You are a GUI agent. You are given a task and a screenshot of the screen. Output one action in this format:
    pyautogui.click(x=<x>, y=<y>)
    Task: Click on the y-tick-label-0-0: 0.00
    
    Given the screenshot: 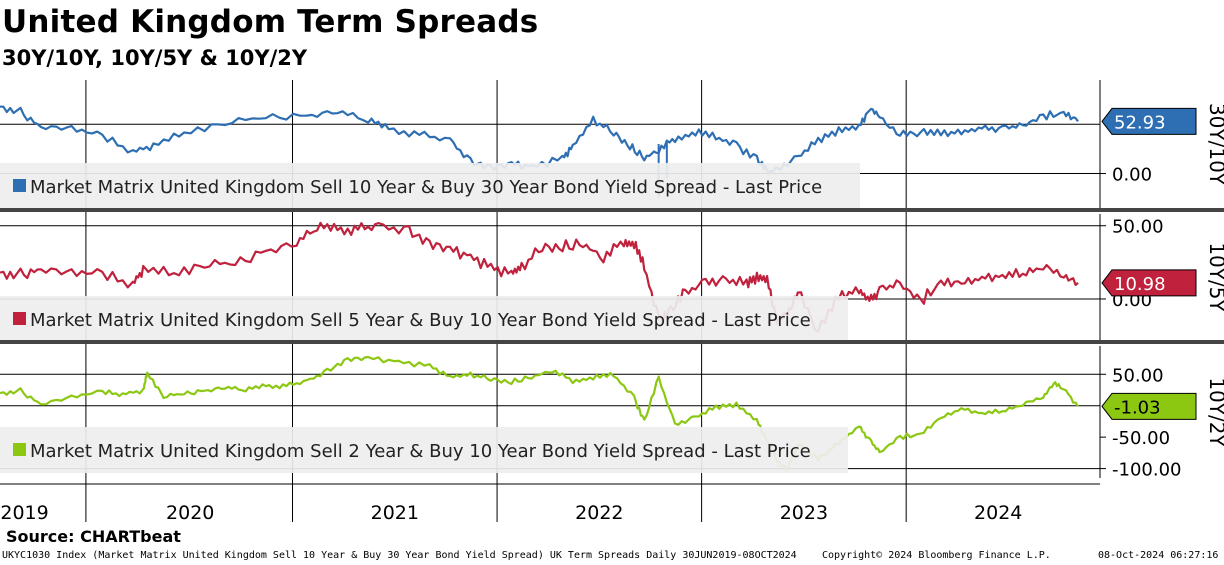 What is the action you would take?
    pyautogui.click(x=1132, y=175)
    